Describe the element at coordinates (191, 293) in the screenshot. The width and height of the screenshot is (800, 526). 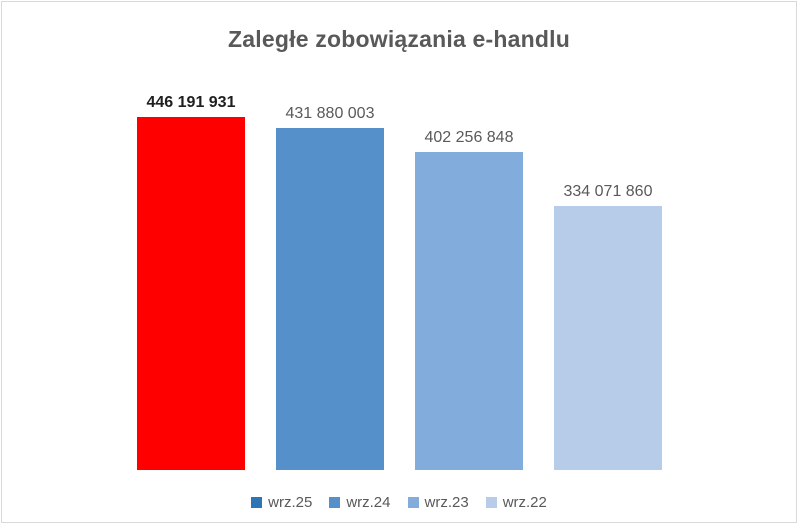
I see `bar-wrz.25` at that location.